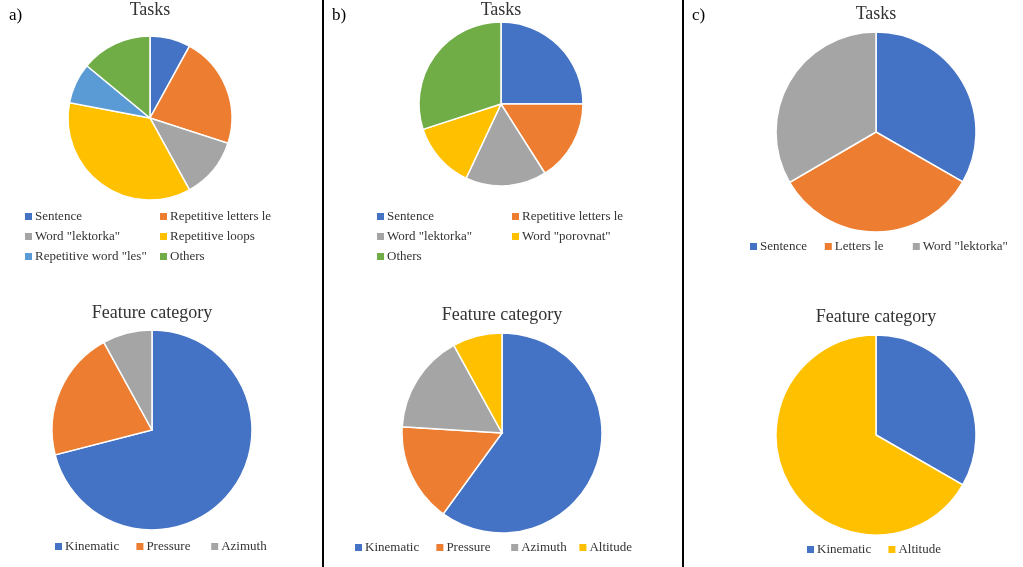 This screenshot has width=1023, height=567. Describe the element at coordinates (91, 255) in the screenshot. I see `legend-label: Repetitive word "les"` at that location.